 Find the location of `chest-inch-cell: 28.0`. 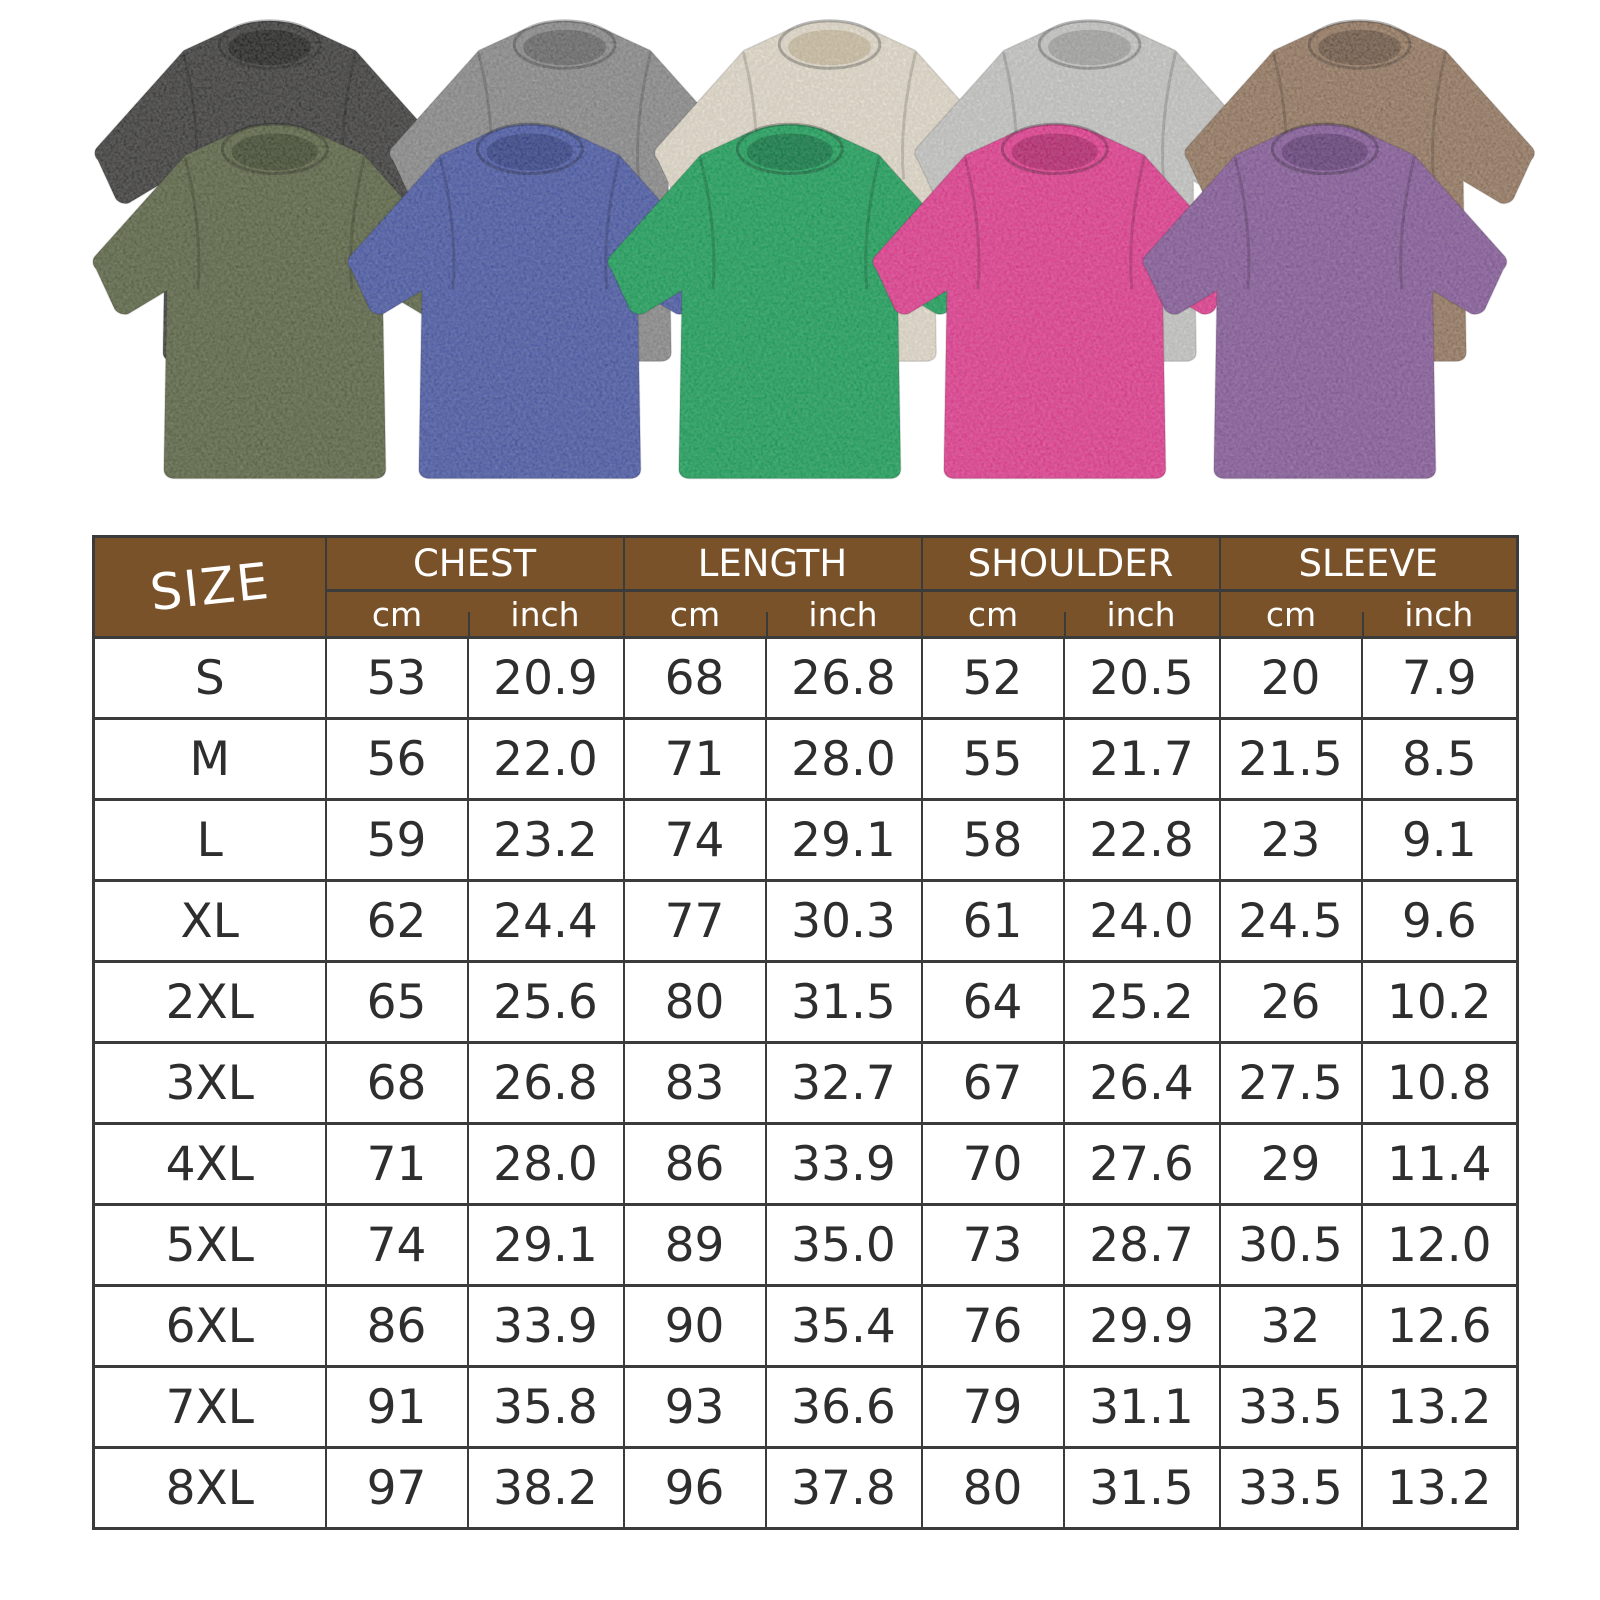

chest-inch-cell: 28.0 is located at coordinates (545, 1163).